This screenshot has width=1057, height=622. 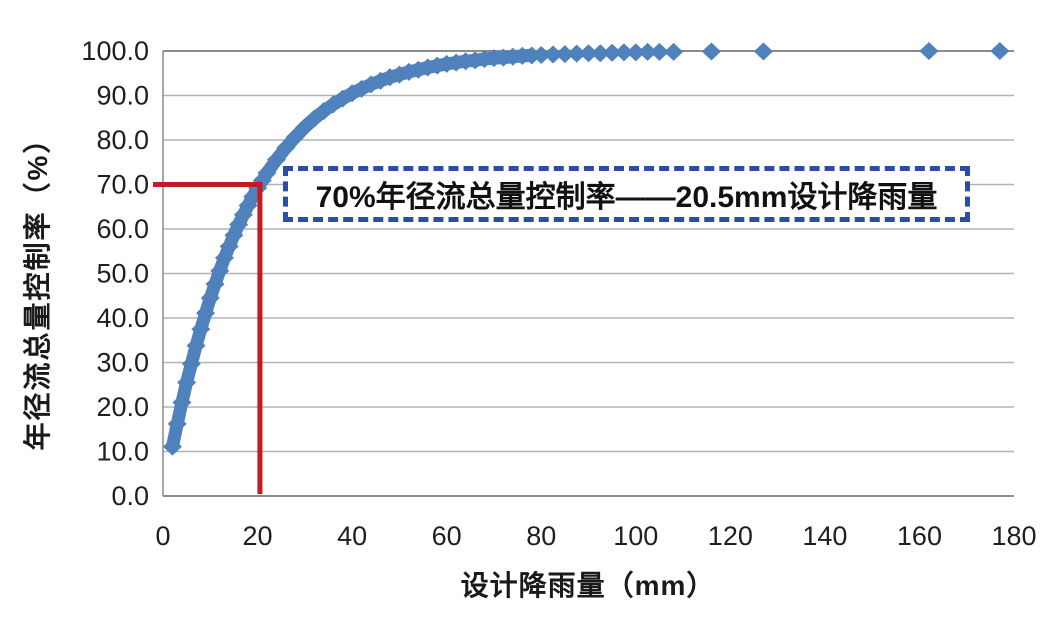 What do you see at coordinates (162, 536) in the screenshot?
I see `x-tick-label: 0` at bounding box center [162, 536].